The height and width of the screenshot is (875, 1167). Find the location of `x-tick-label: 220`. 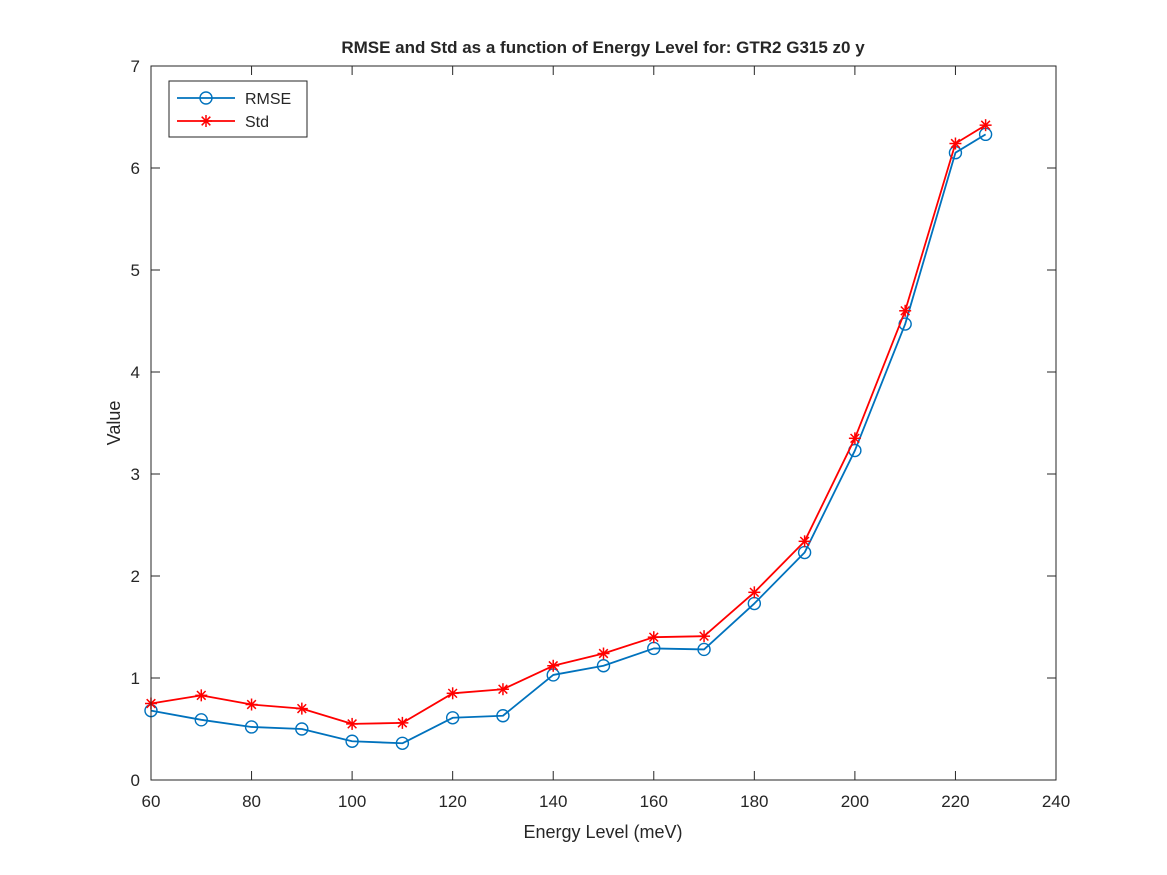

x-tick-label: 220 is located at coordinates (955, 801).